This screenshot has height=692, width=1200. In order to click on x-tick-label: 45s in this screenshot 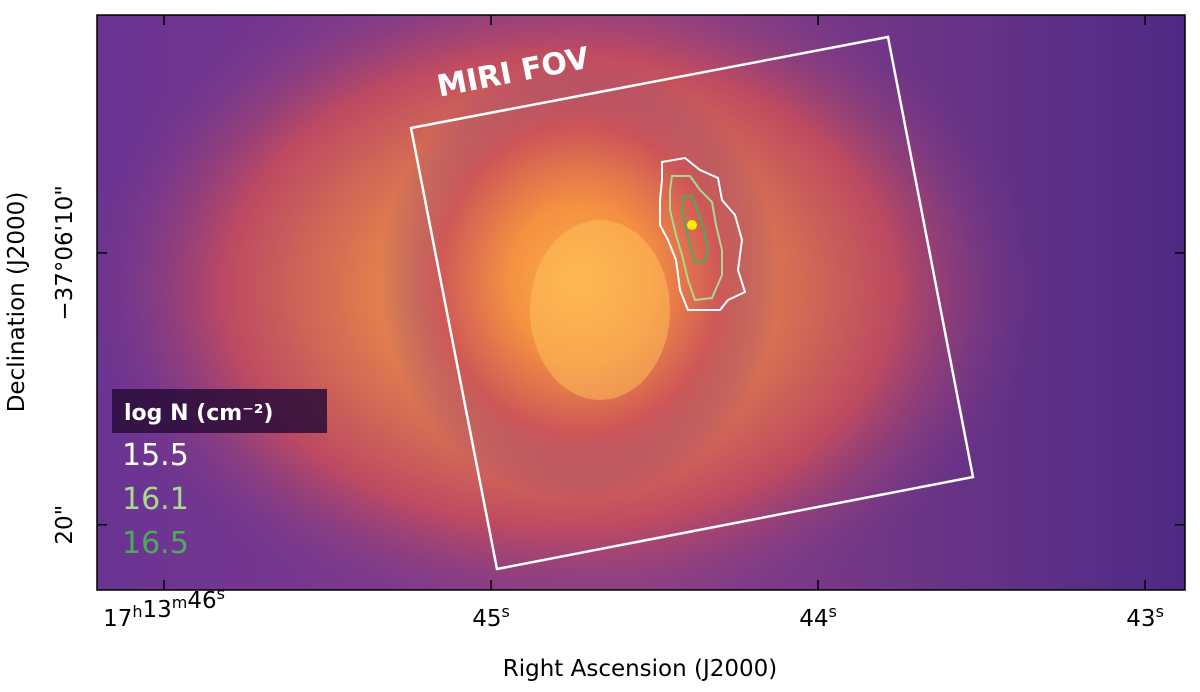, I will do `click(491, 617)`.